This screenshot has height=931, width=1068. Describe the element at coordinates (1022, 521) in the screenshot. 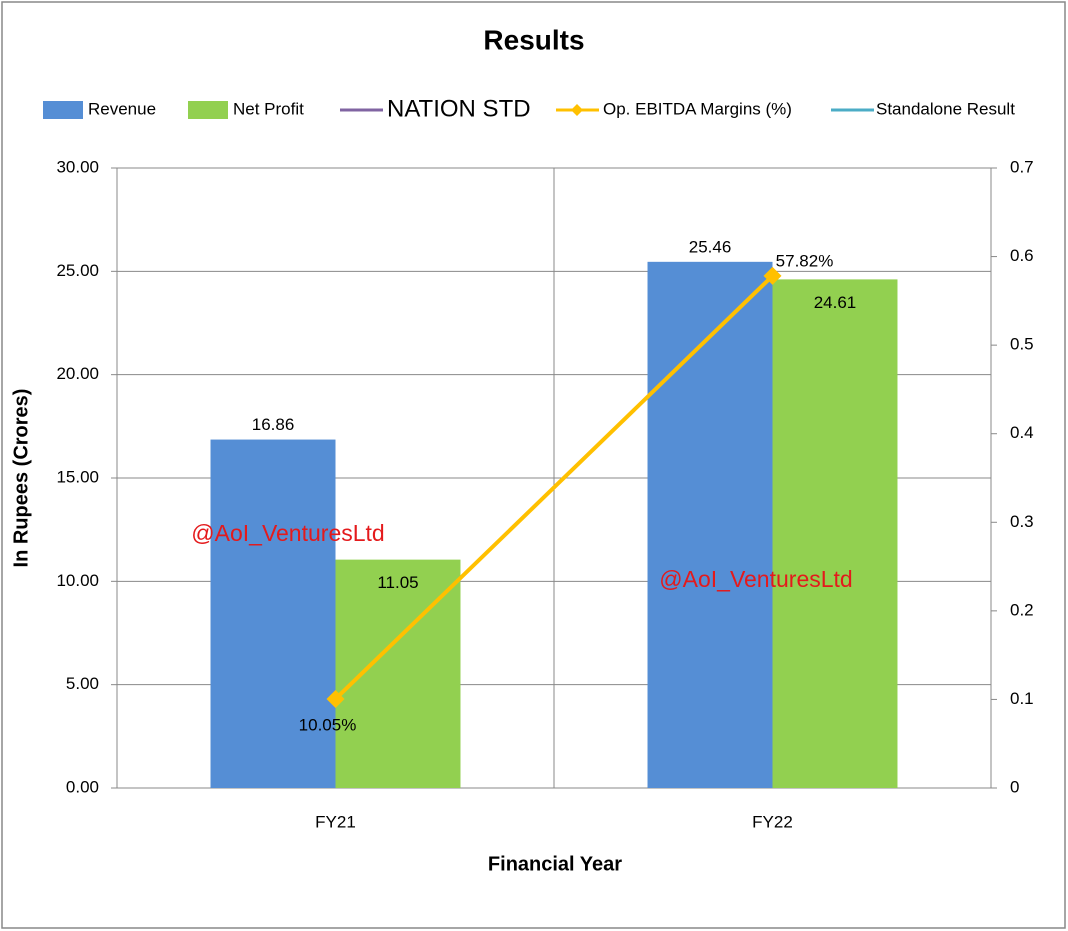

I see `y2-tick-label: 0.3` at that location.